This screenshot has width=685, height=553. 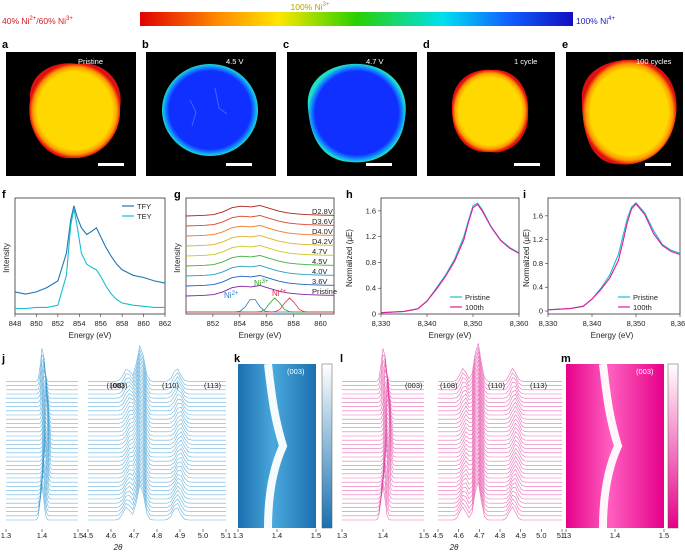 What do you see at coordinates (79, 323) in the screenshot?
I see `x-tick-label: 854` at bounding box center [79, 323].